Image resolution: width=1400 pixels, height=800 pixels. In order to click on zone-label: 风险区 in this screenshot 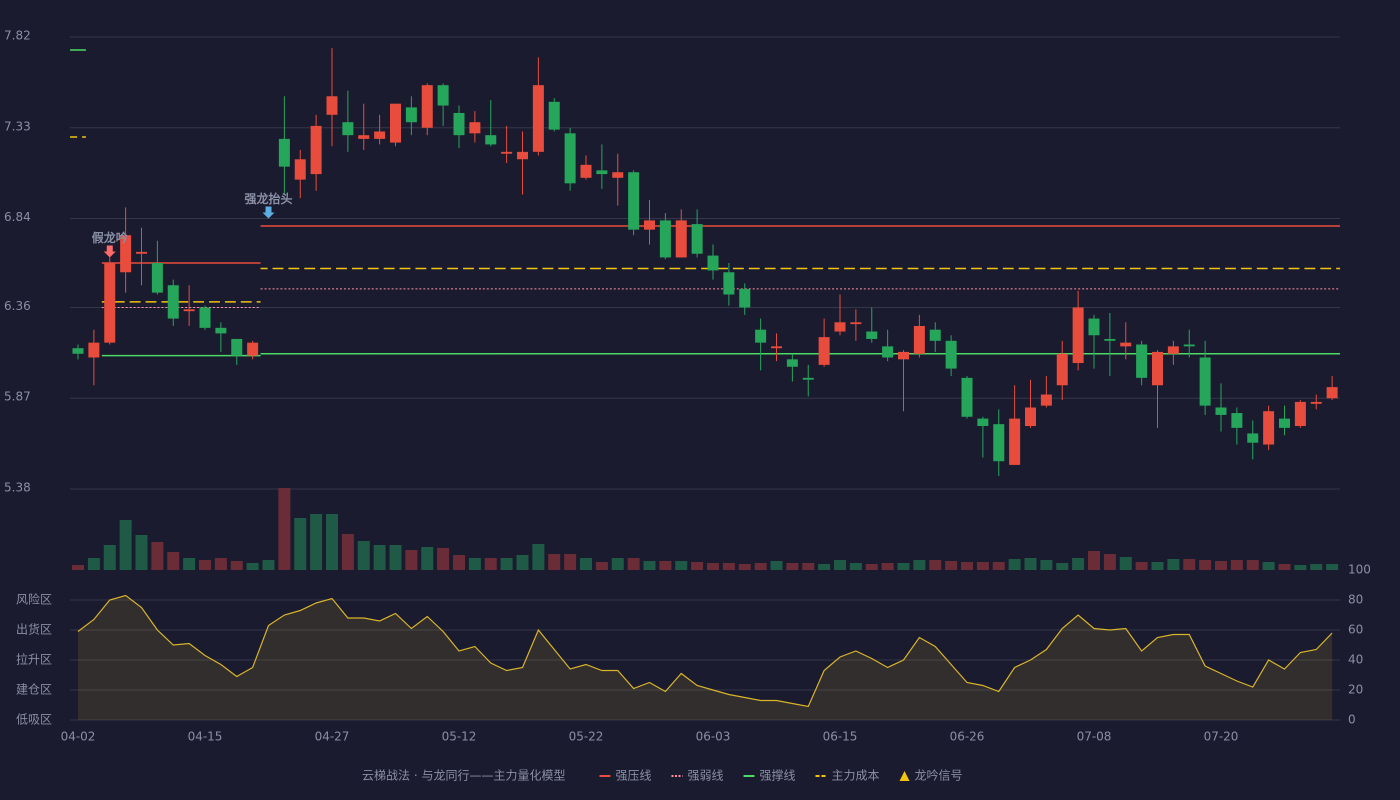, I will do `click(34, 599)`.